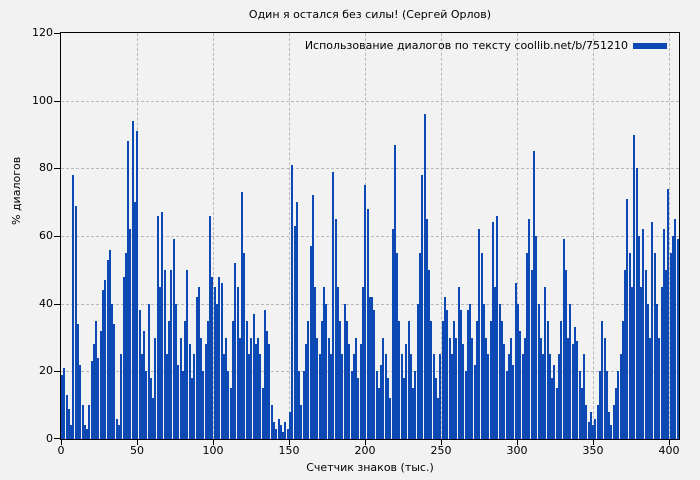 The image size is (700, 480). Describe the element at coordinates (136, 450) in the screenshot. I see `x-tick-label-50: 50` at that location.